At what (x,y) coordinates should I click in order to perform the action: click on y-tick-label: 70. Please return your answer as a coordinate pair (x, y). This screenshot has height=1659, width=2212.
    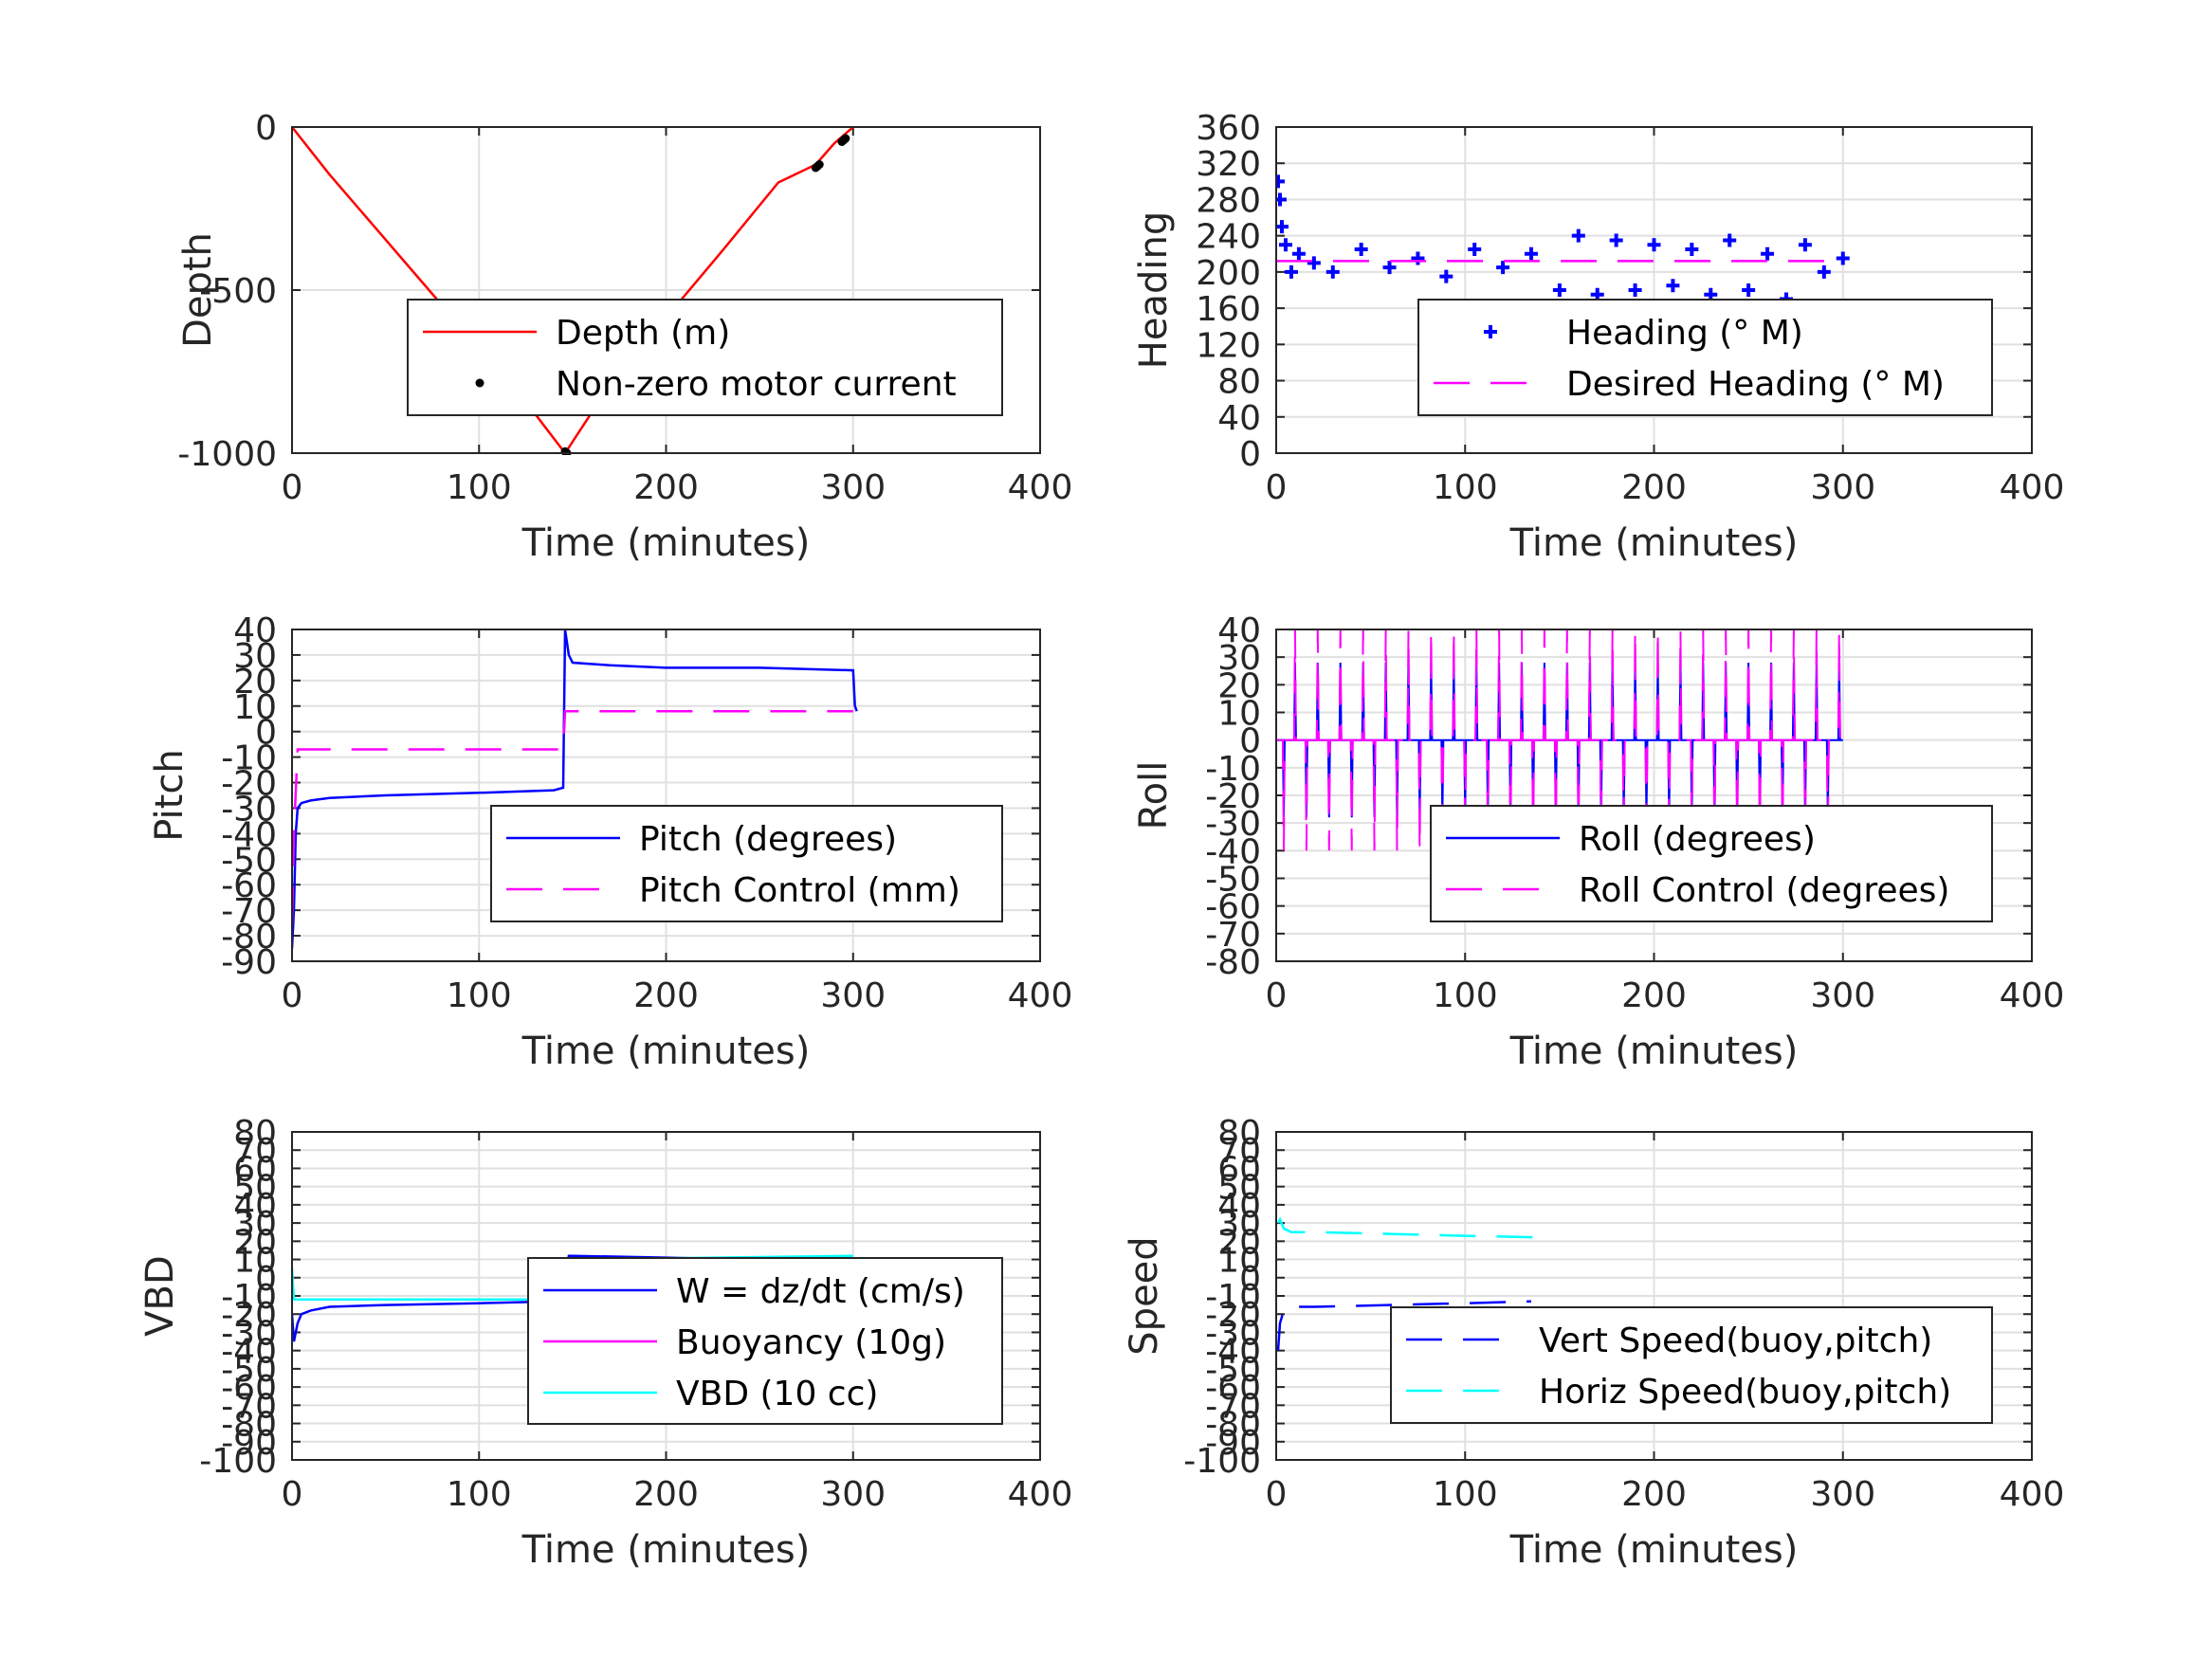
    Looking at the image, I should click on (255, 1151).